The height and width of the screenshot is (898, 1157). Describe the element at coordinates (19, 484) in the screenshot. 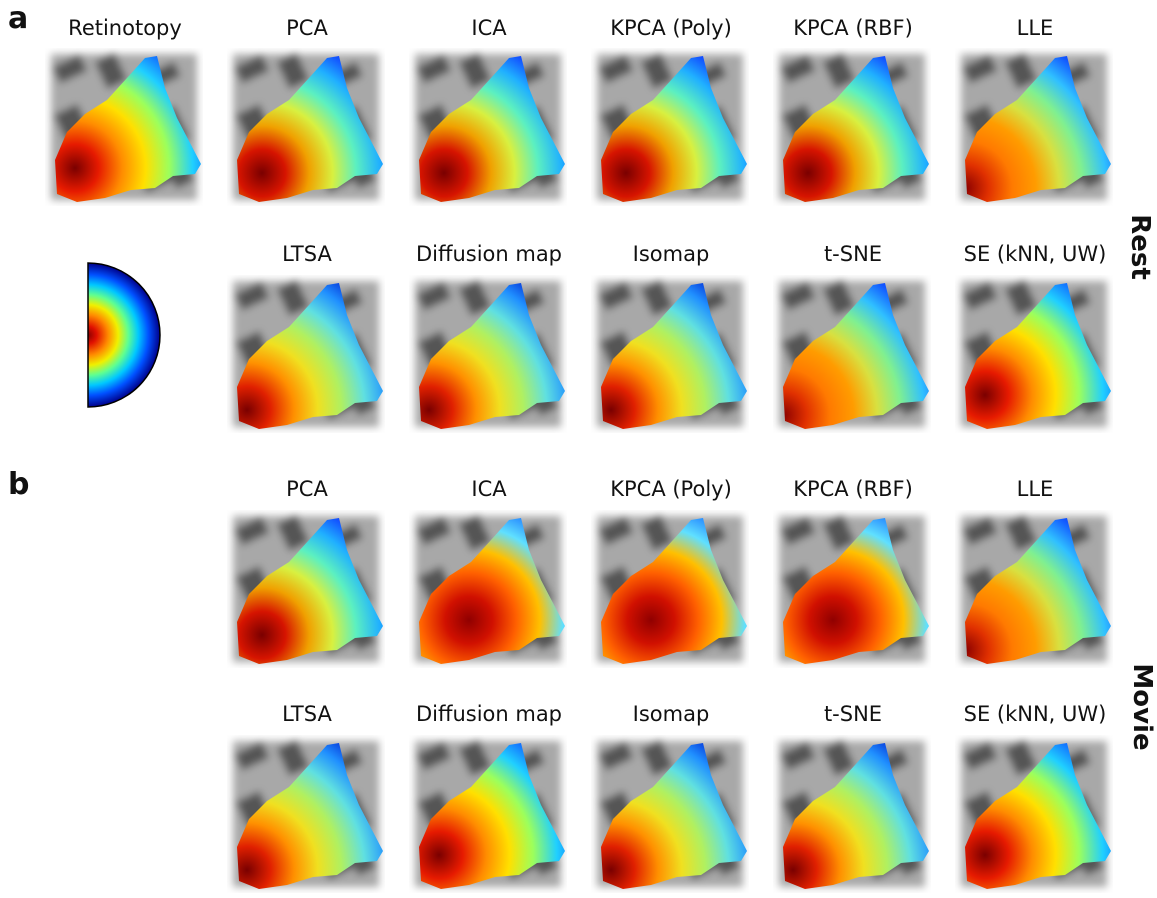

I see `panel-letter-b: b` at that location.